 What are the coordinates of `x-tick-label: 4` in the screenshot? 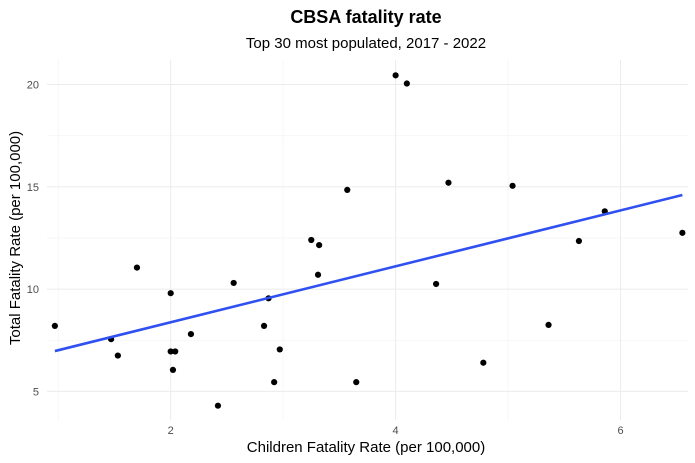 It's located at (396, 431).